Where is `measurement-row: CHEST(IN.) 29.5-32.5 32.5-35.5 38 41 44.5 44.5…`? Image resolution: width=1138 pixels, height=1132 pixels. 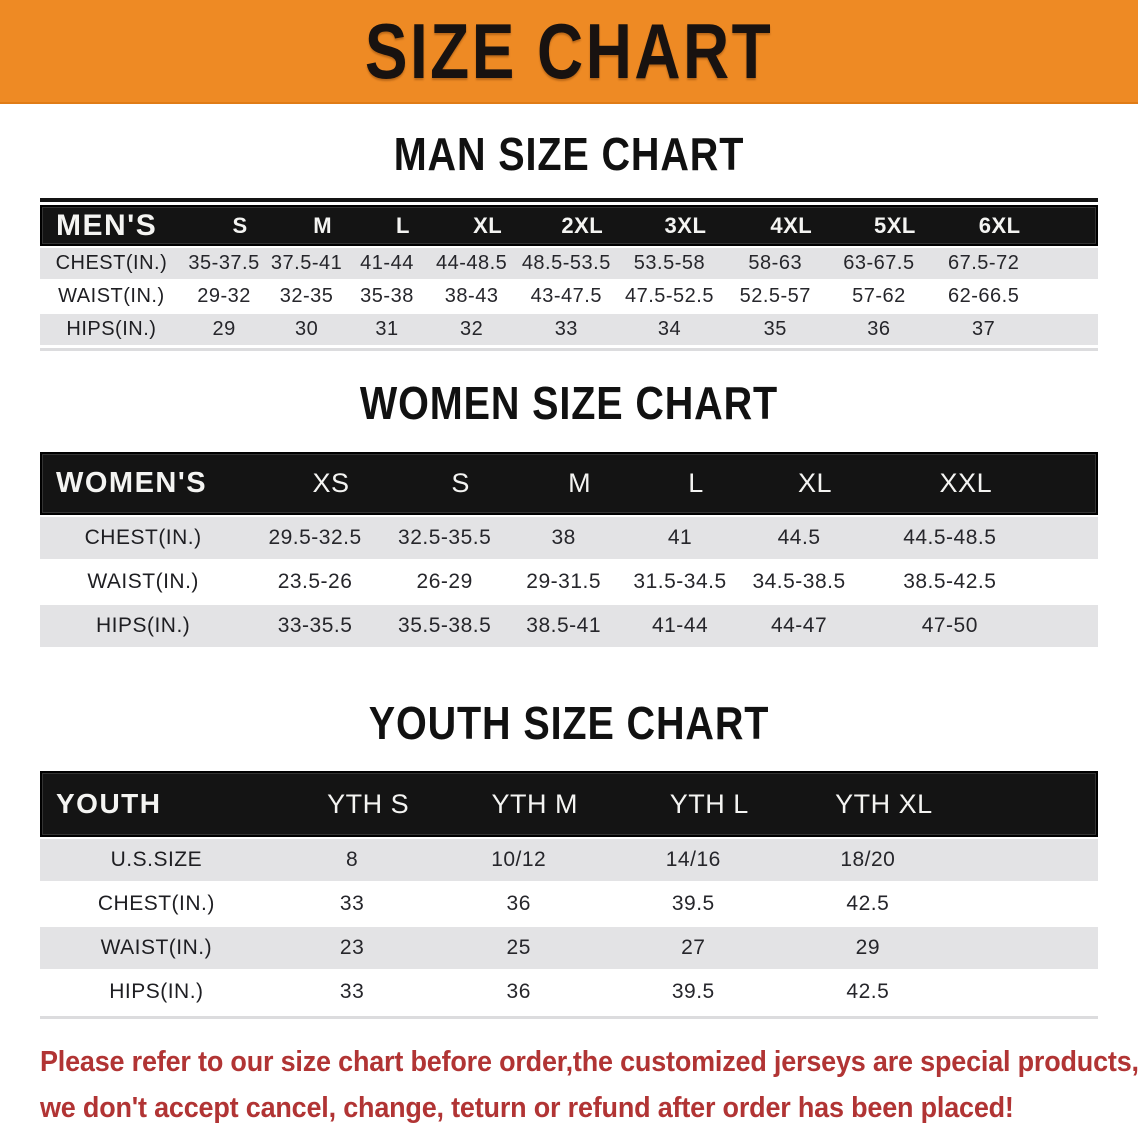
measurement-row: CHEST(IN.) 29.5-32.5 32.5-35.5 38 41 44.5 44.5… is located at coordinates (569, 538).